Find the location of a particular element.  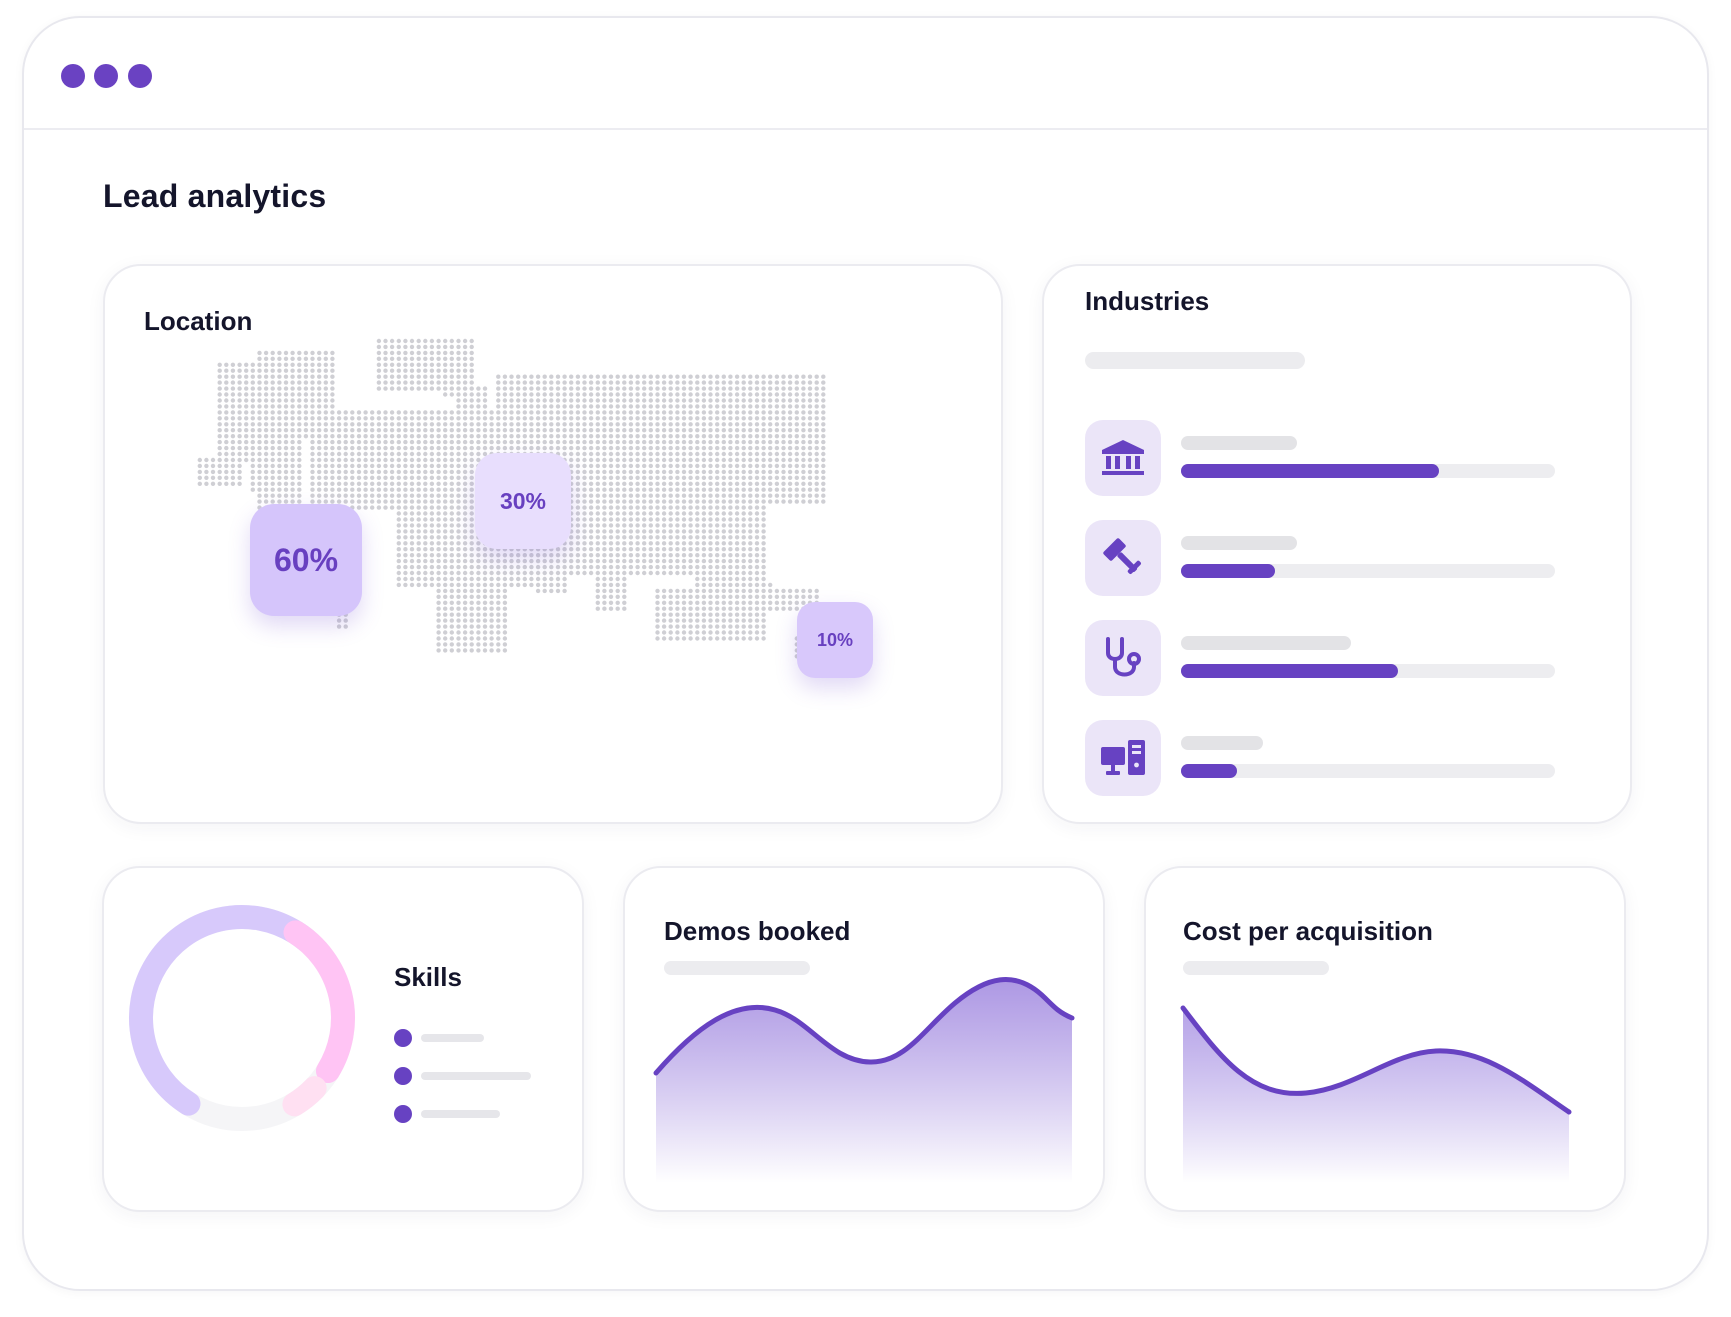

demos-booked-area is located at coordinates (864, 1081).